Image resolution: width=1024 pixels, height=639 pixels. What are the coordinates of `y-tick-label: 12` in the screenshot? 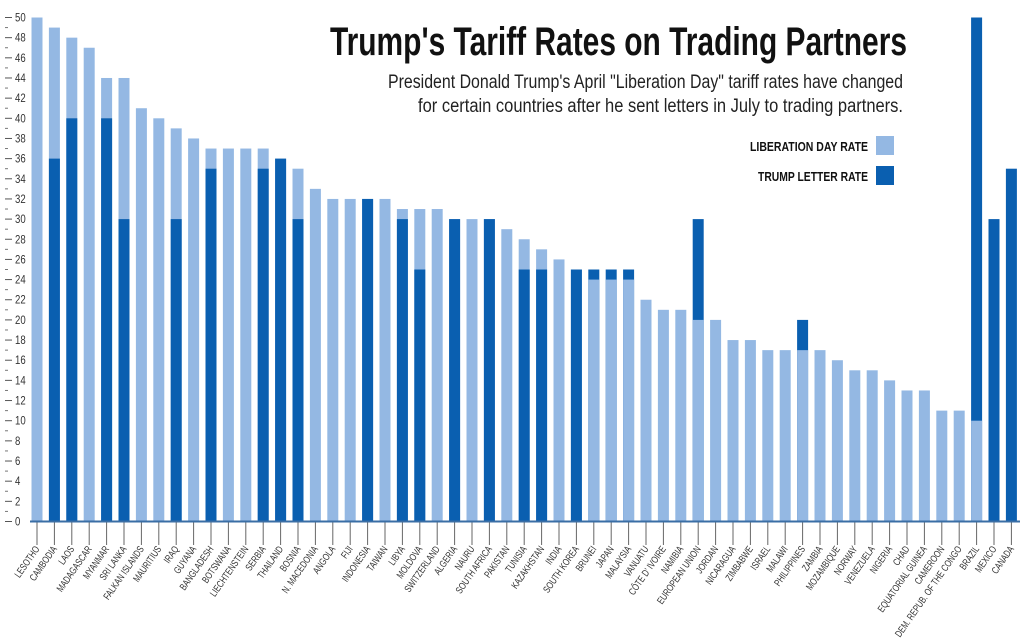 It's located at (20, 401).